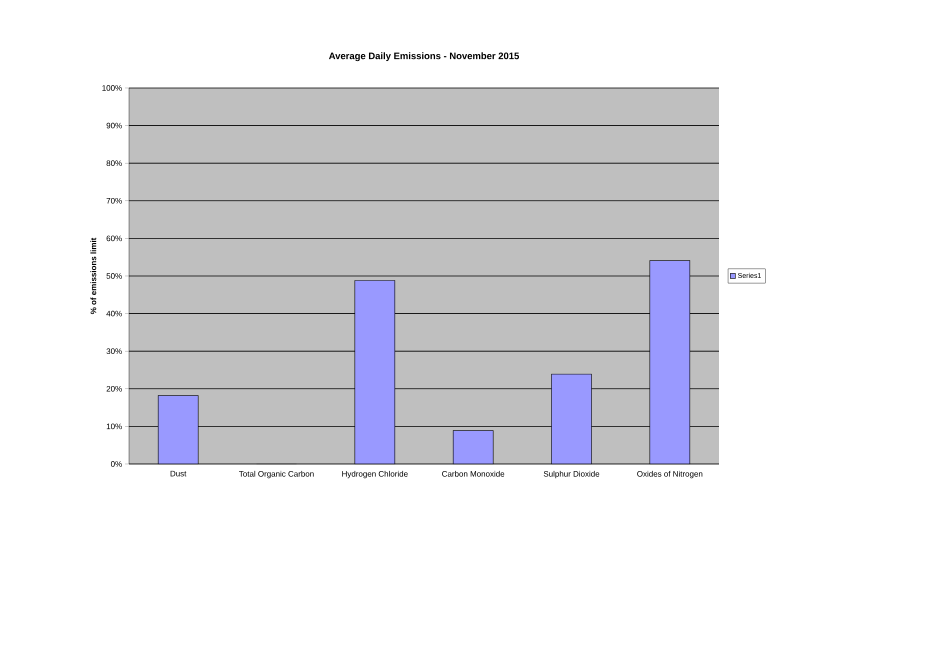 The image size is (940, 650). Describe the element at coordinates (424, 57) in the screenshot. I see `chart-title: Average Daily Emissions - November 2015` at that location.